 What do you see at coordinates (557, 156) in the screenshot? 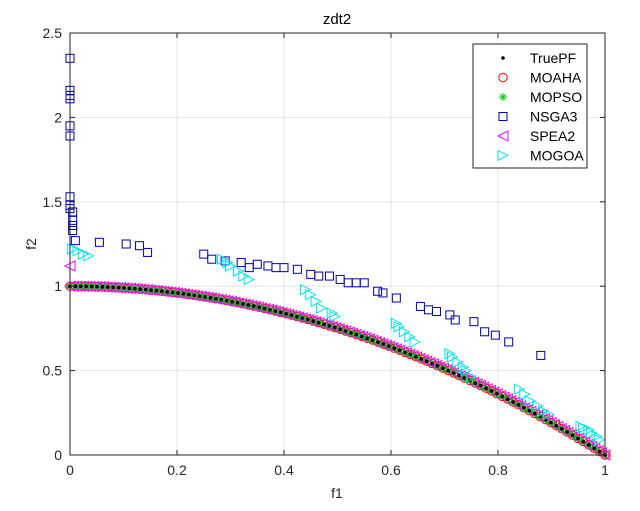
I see `legend-label: MOGOA` at bounding box center [557, 156].